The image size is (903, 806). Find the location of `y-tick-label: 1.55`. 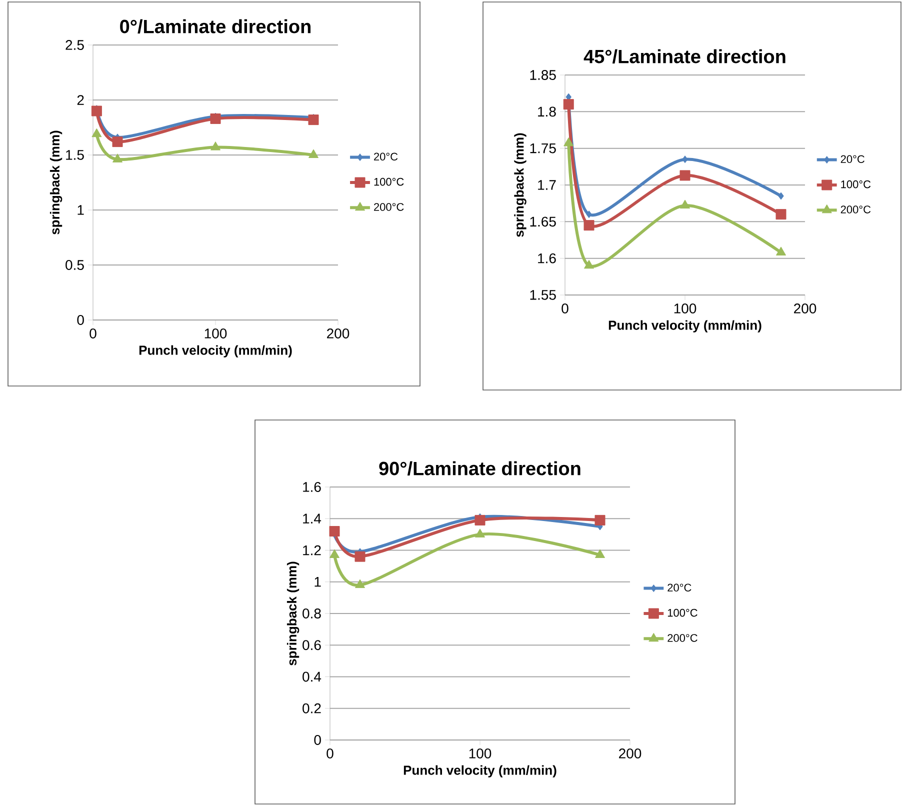

y-tick-label: 1.55 is located at coordinates (543, 295).